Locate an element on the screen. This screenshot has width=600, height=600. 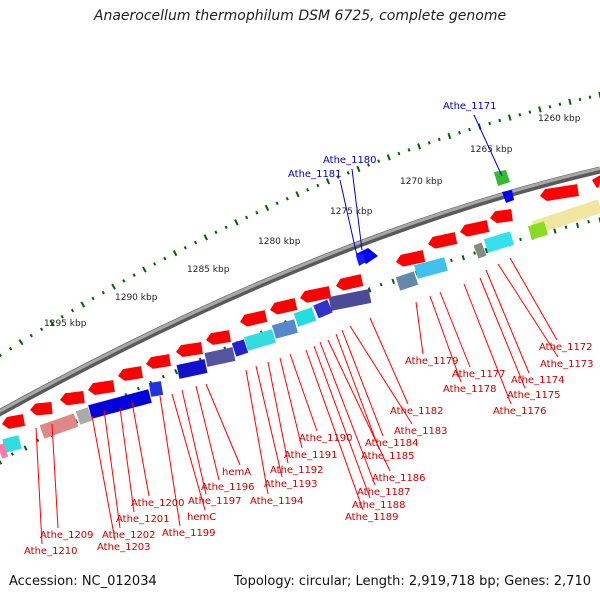
gene-label: Athe_1193 is located at coordinates (291, 484).